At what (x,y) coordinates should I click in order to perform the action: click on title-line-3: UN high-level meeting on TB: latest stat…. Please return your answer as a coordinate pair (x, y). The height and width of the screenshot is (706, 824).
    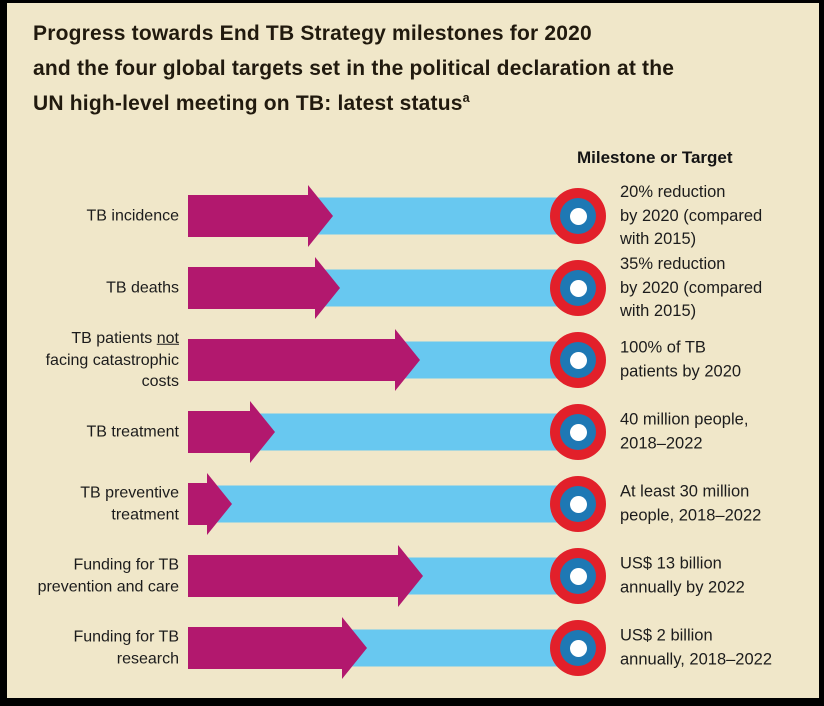
    Looking at the image, I should click on (248, 103).